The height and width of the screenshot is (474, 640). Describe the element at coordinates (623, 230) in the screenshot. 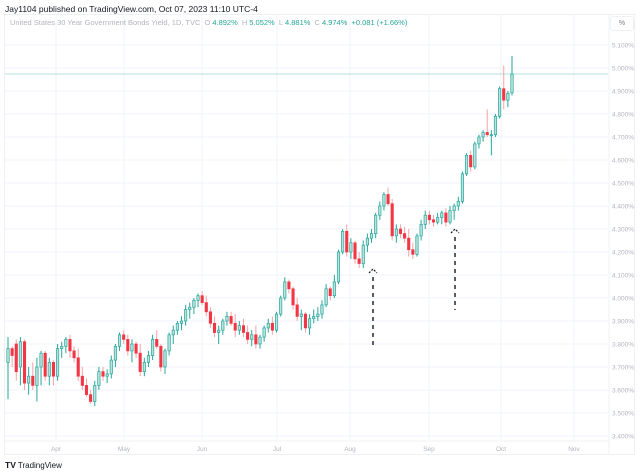

I see `y-tick-label: 4.300%` at that location.